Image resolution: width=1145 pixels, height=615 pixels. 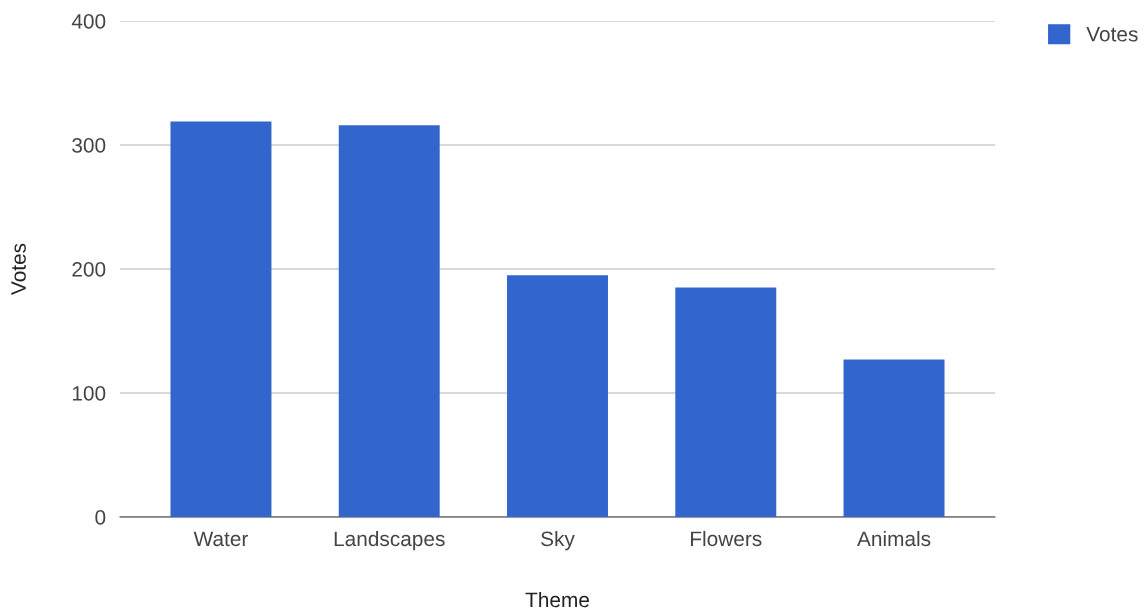 I want to click on x-axis-title: Theme, so click(x=557, y=599).